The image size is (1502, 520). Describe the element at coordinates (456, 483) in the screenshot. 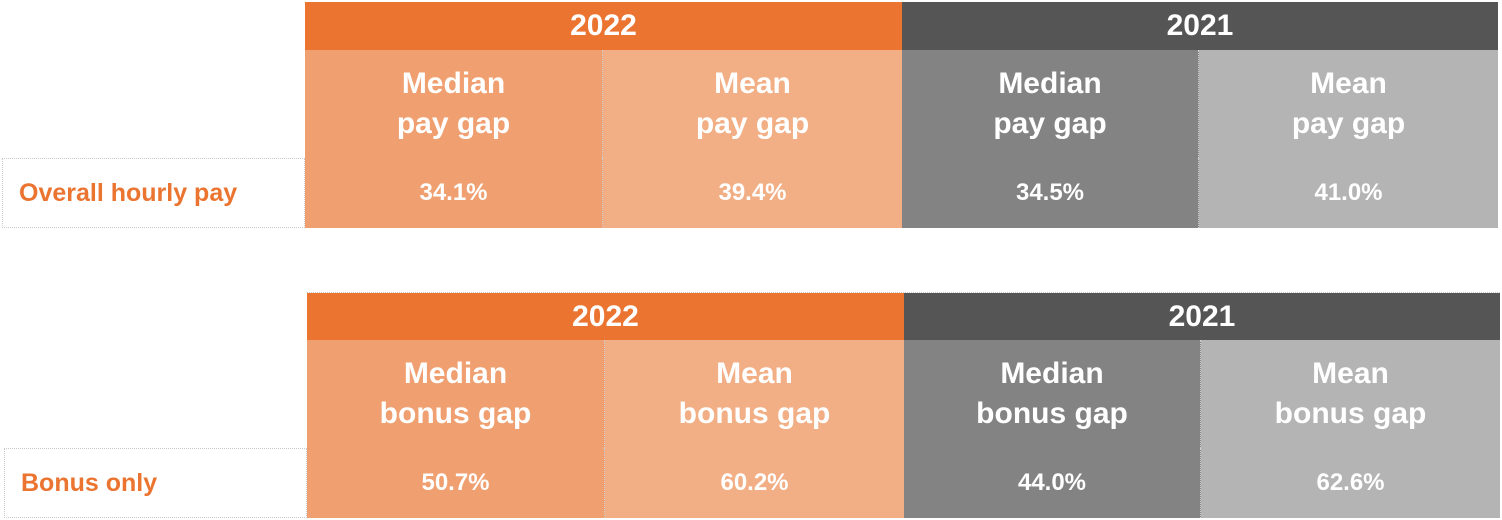

I see `value-median-bonus-2022: 50.7%` at that location.